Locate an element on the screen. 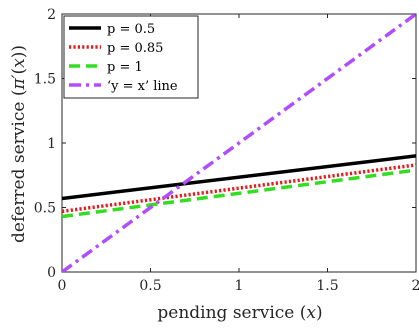  y-tick-label: 1 is located at coordinates (51, 144).